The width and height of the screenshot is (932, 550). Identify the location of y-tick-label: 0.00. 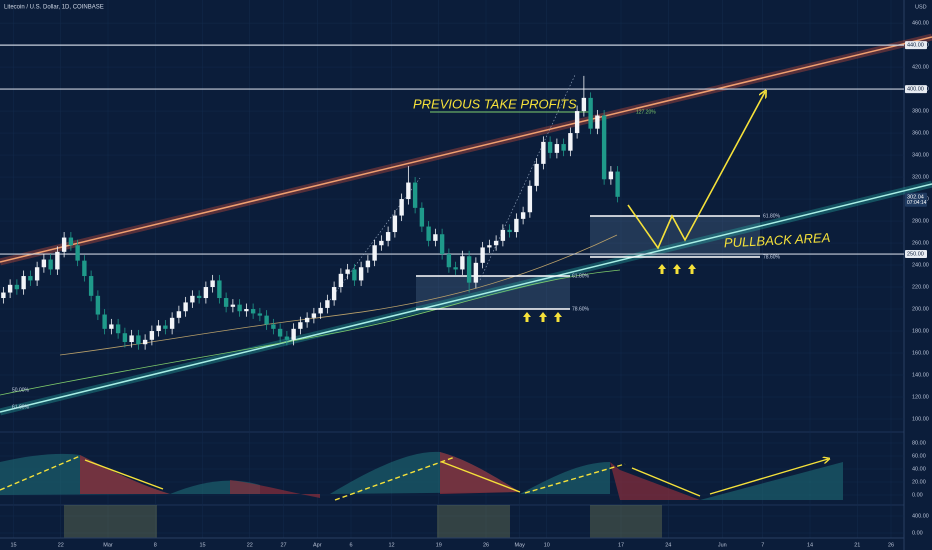
(917, 533).